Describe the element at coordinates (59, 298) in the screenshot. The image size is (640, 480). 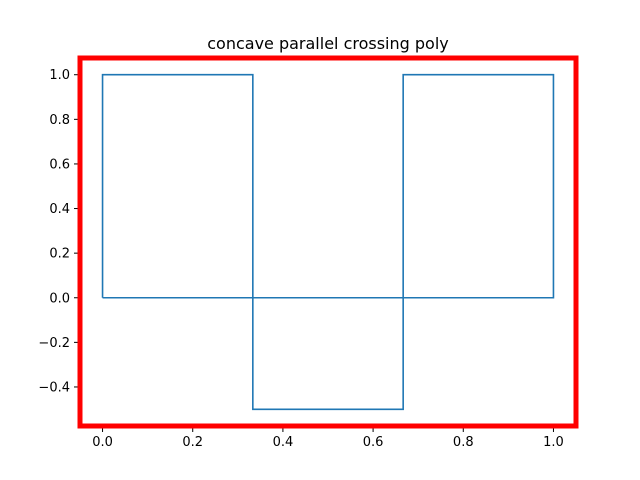
I see `y-tick-label: 0.0` at that location.